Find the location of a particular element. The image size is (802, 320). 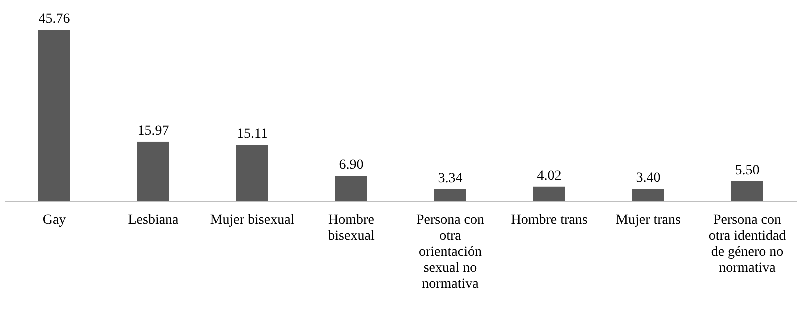

x-tick-label: Mujer bisexual is located at coordinates (252, 220).